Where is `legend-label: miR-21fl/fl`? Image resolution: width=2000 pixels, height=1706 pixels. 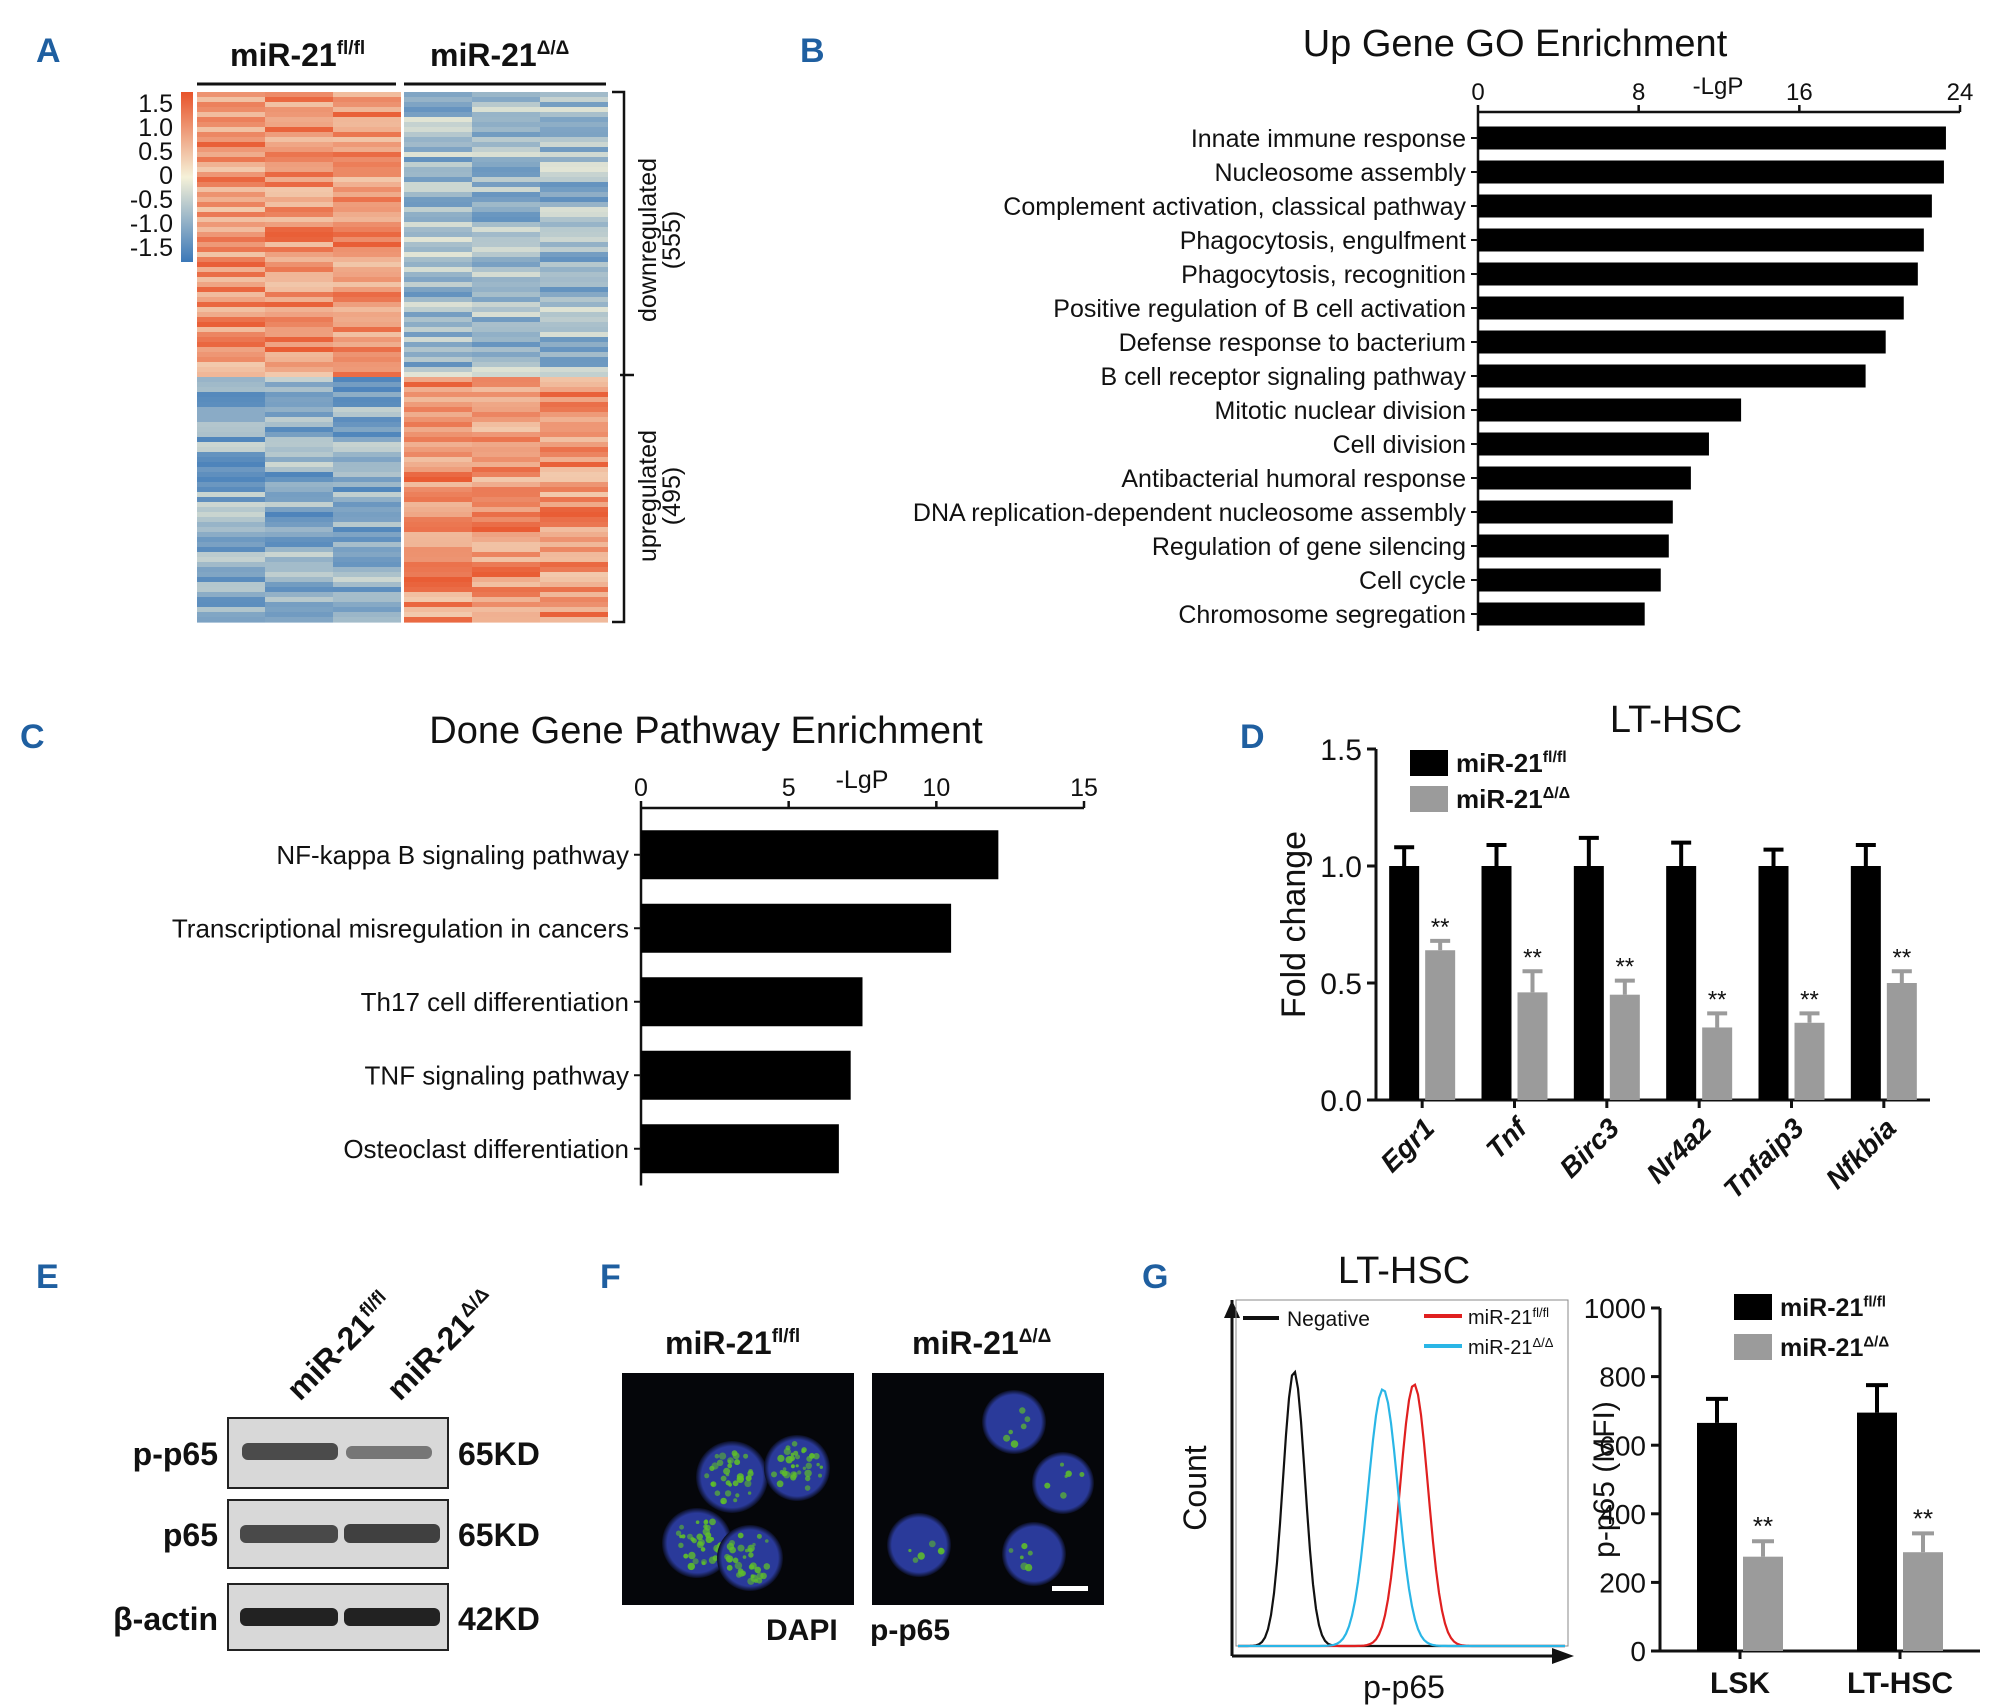
legend-label: miR-21fl/fl is located at coordinates (1833, 1308).